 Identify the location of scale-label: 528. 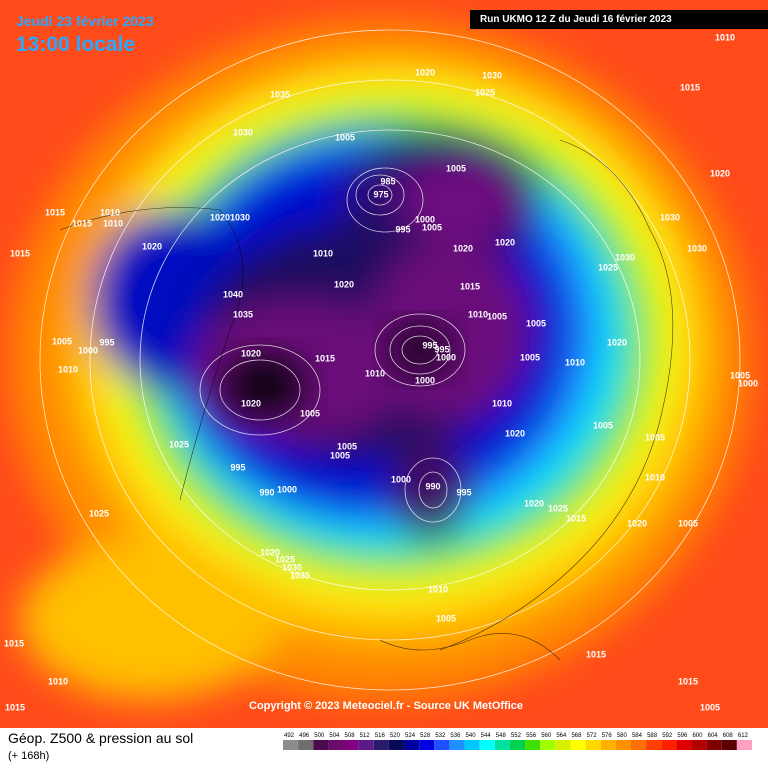
(425, 736).